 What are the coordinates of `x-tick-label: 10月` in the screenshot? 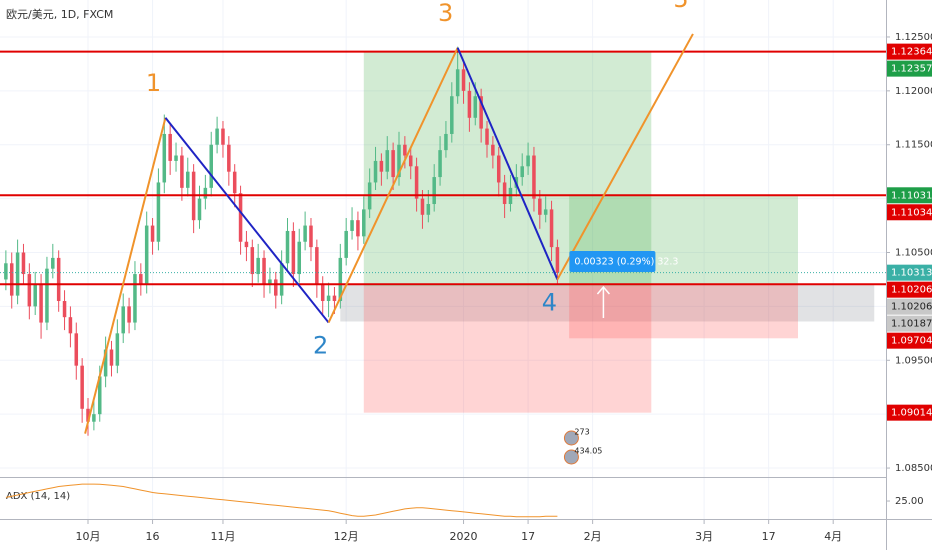 It's located at (88, 536).